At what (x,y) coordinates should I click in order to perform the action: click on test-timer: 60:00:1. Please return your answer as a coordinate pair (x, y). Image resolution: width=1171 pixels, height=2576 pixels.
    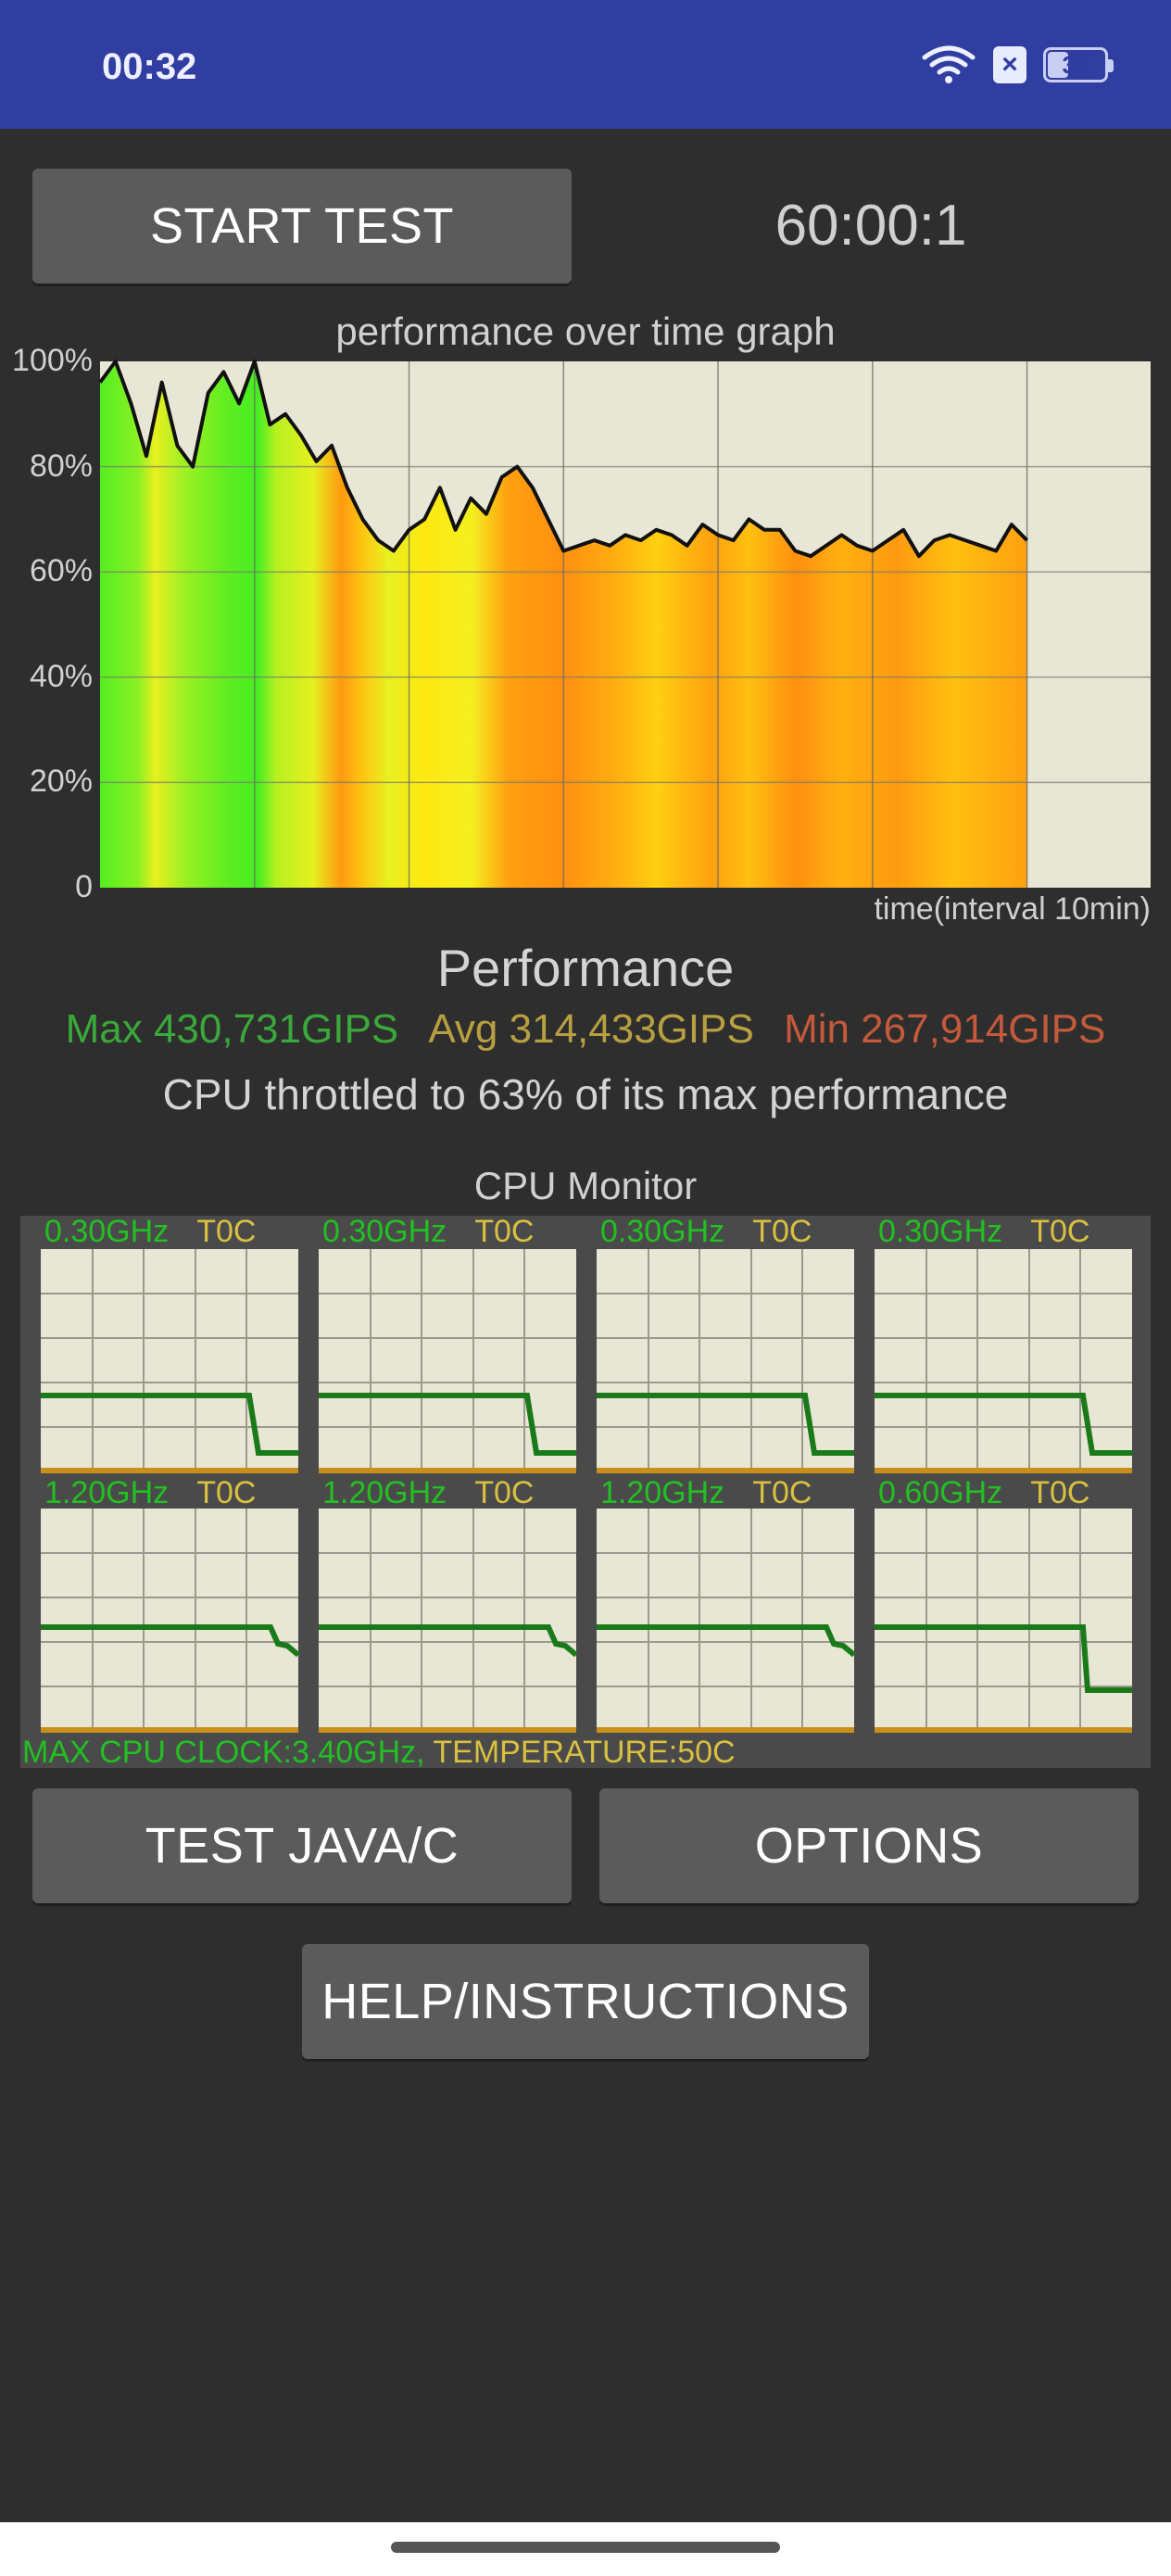
    Looking at the image, I should click on (871, 226).